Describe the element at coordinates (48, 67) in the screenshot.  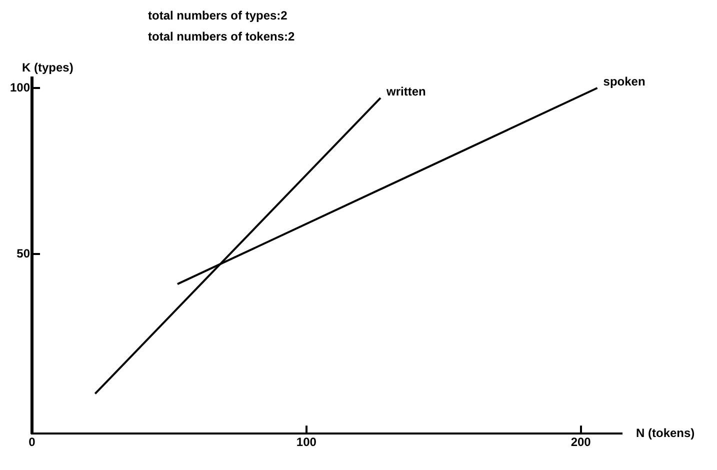
I see `y-axis-title: K (types)` at that location.